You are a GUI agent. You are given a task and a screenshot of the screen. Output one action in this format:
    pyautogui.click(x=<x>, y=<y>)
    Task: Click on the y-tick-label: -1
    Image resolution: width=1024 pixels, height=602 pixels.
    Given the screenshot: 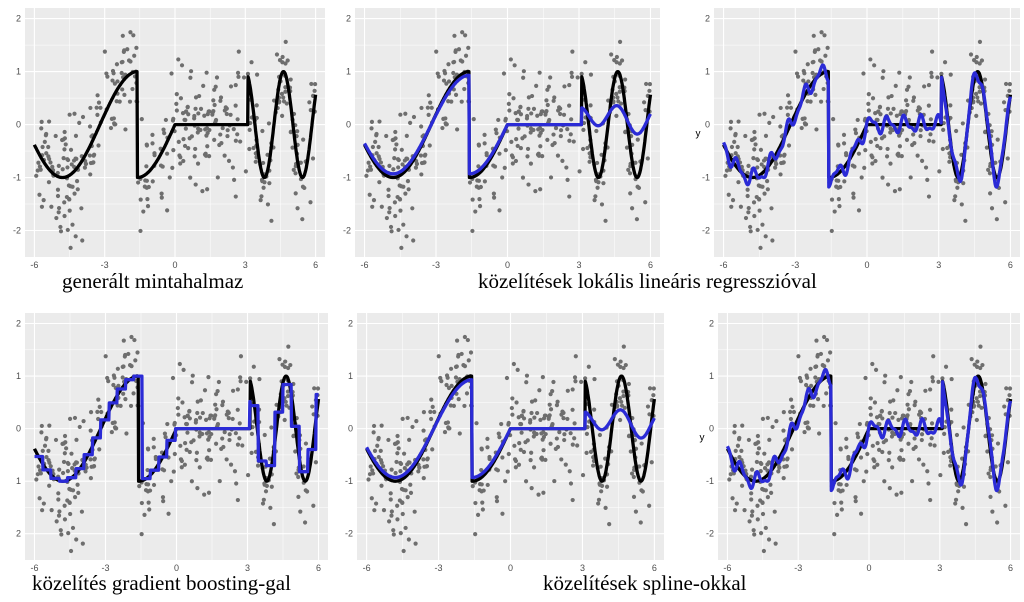 What is the action you would take?
    pyautogui.click(x=17, y=178)
    